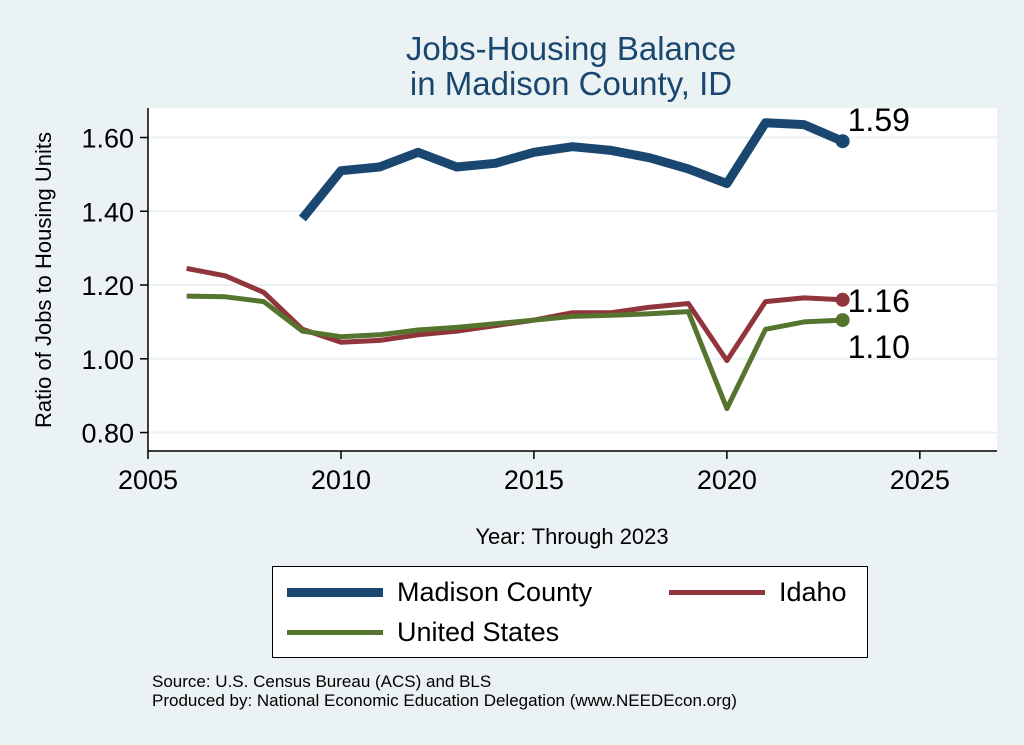  I want to click on y-tick-label: 1.40, so click(107, 212).